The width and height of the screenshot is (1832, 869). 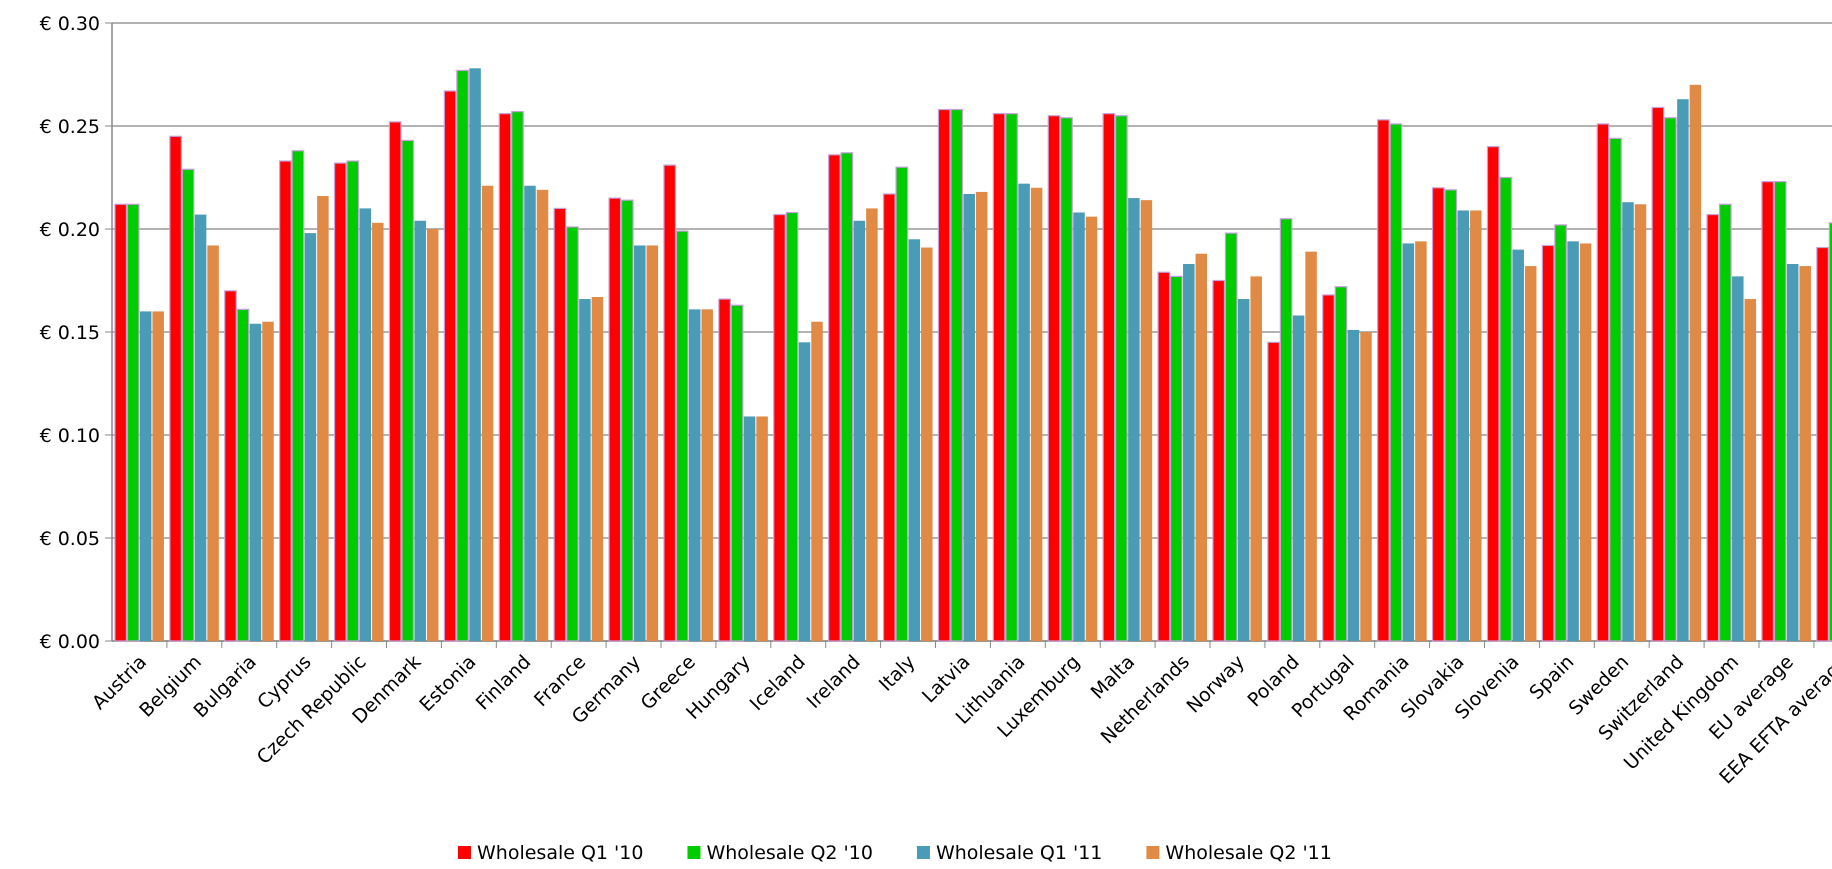 What do you see at coordinates (1019, 853) in the screenshot?
I see `legend-label: Wholesale Q1 '11` at bounding box center [1019, 853].